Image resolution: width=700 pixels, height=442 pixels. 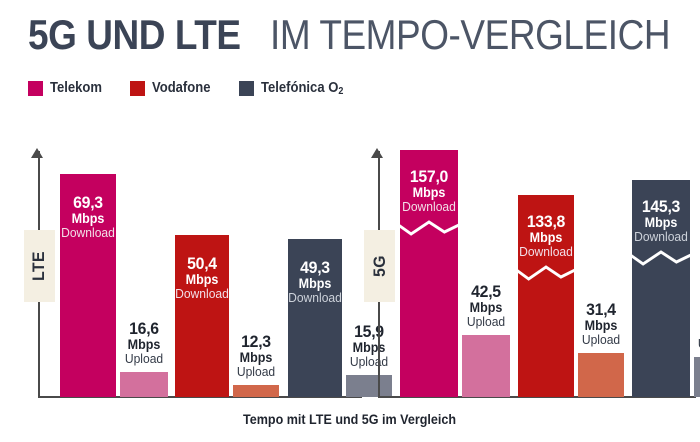 I want to click on chart-caption-text: Tempo mit LTE und 5G im Vergleich, so click(x=350, y=419).